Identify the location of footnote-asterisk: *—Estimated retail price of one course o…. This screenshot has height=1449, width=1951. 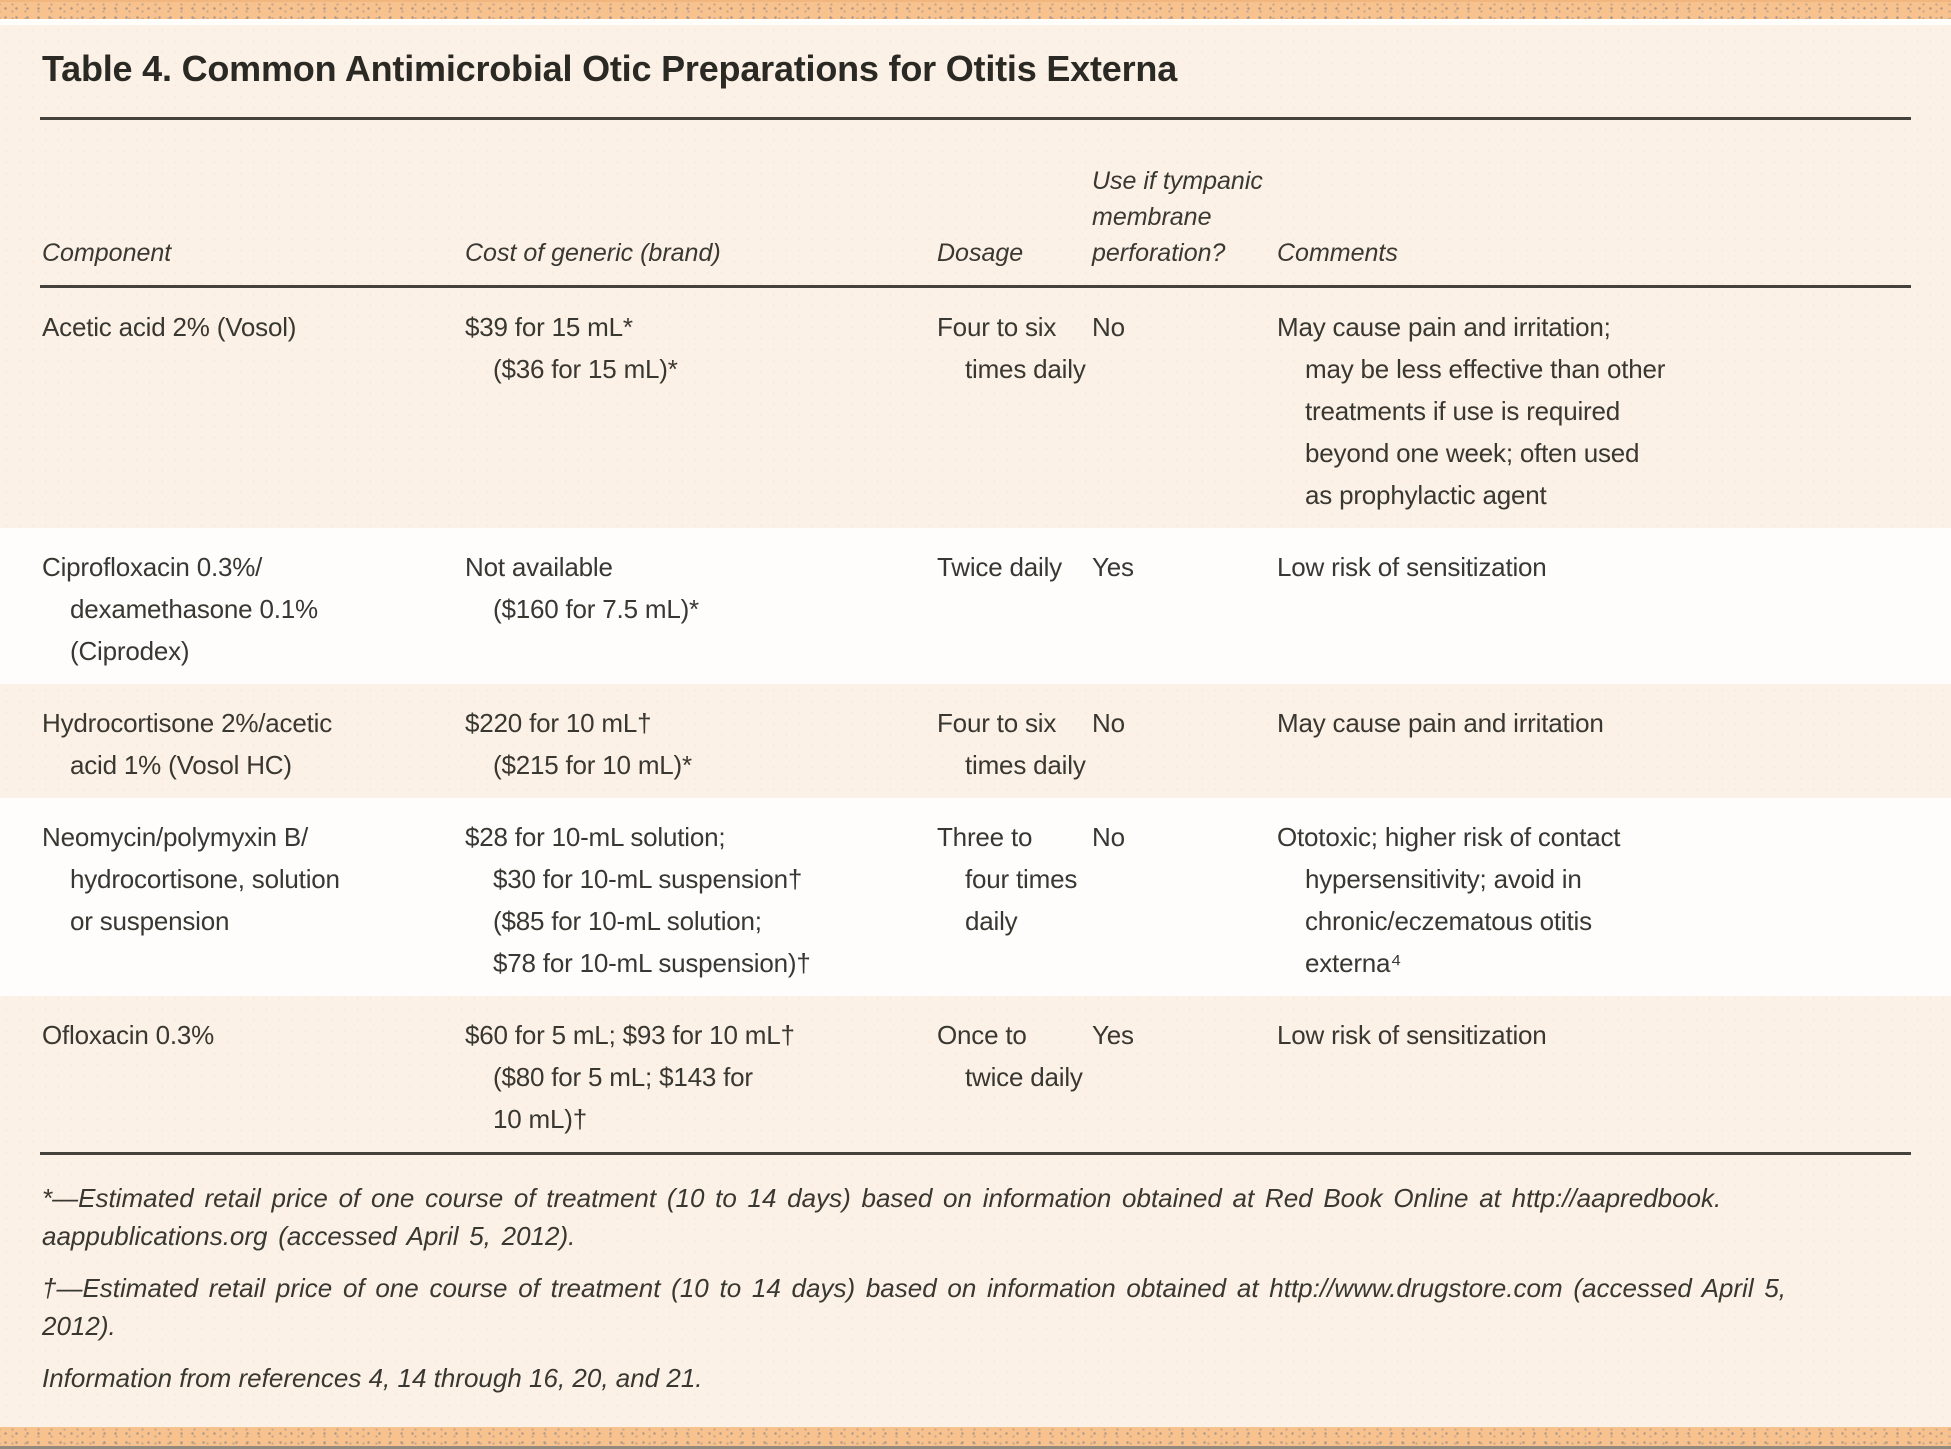
(882, 1217).